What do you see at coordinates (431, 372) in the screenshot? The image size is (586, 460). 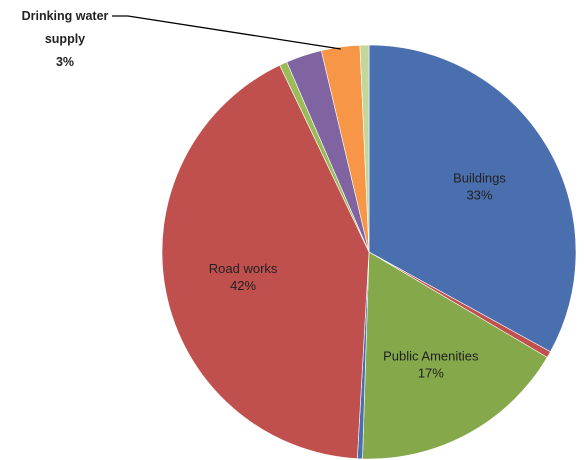 I see `slice-label-public-amenities-percent: 17%` at bounding box center [431, 372].